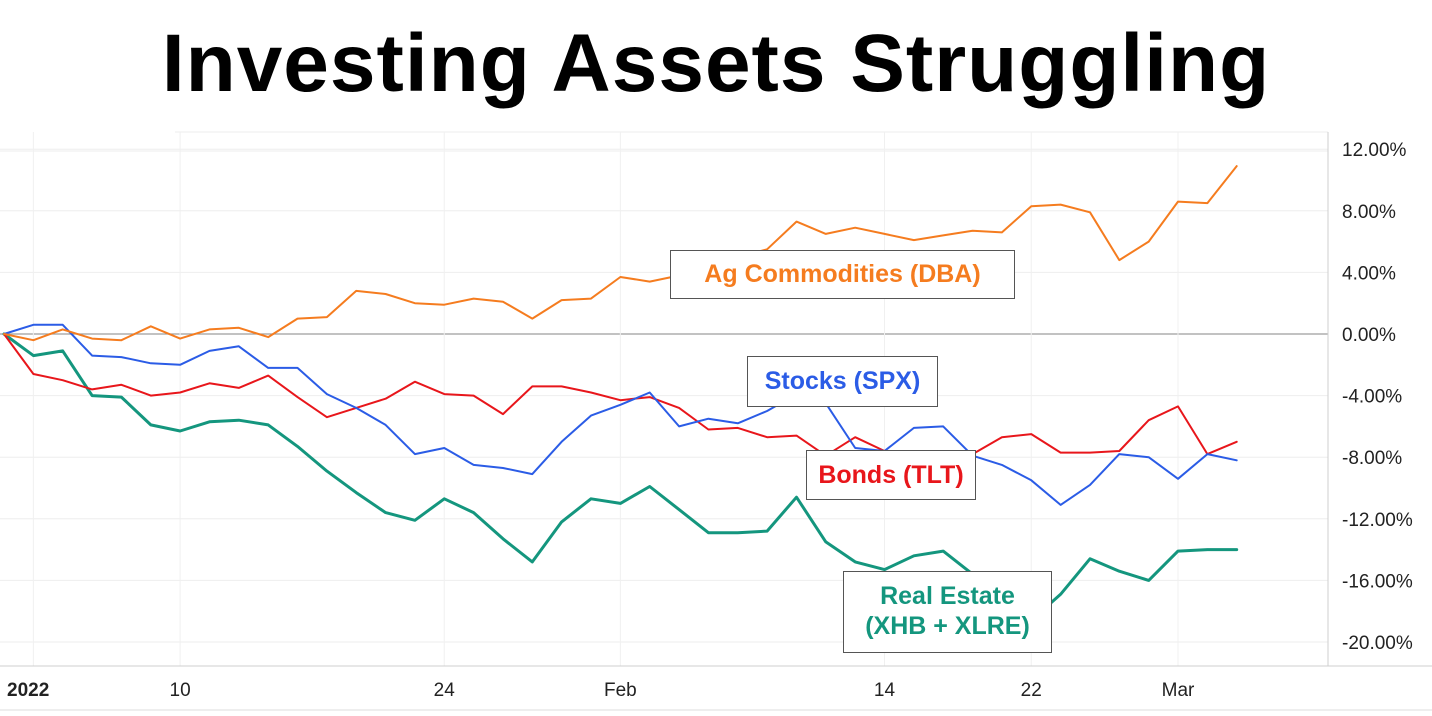 This screenshot has width=1432, height=716. Describe the element at coordinates (620, 395) in the screenshot. I see `series-line-bonds` at that location.